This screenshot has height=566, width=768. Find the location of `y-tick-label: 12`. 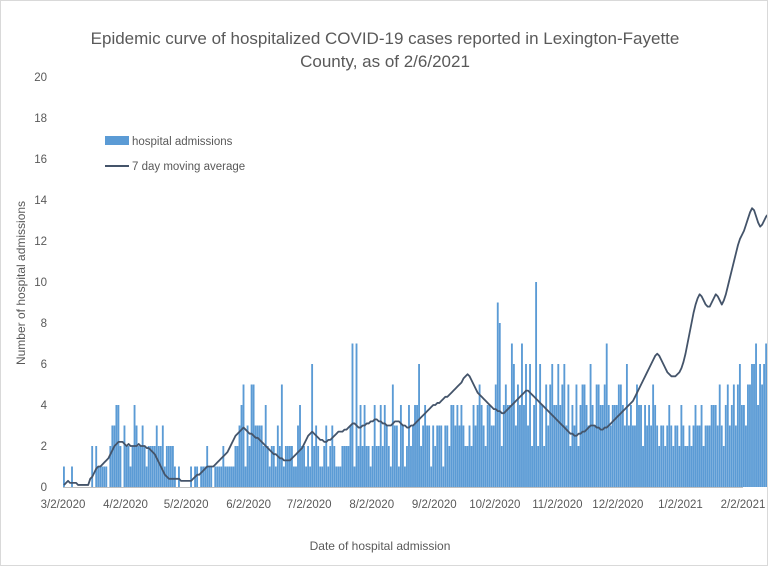

y-tick-label: 12 is located at coordinates (40, 242).